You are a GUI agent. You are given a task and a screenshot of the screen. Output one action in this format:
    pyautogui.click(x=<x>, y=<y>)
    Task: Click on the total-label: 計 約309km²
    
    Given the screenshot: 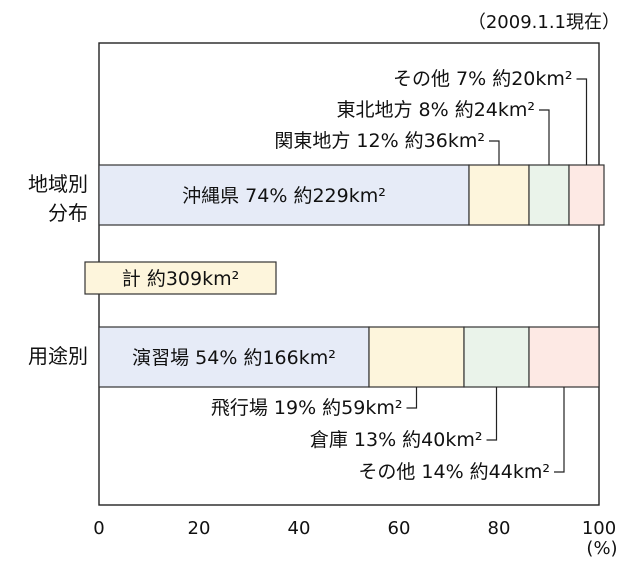 What is the action you would take?
    pyautogui.click(x=180, y=279)
    